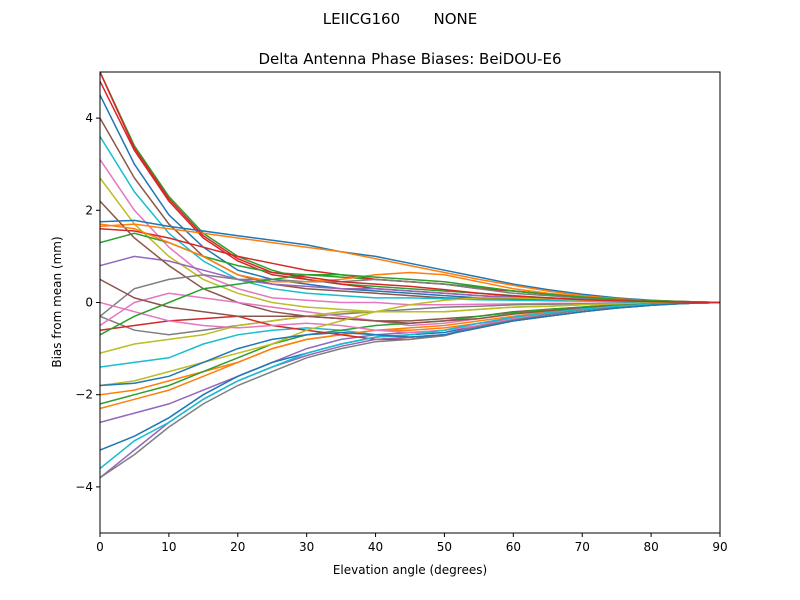  I want to click on y-axis: −4 −2 0 2 4, so click(87, 302).